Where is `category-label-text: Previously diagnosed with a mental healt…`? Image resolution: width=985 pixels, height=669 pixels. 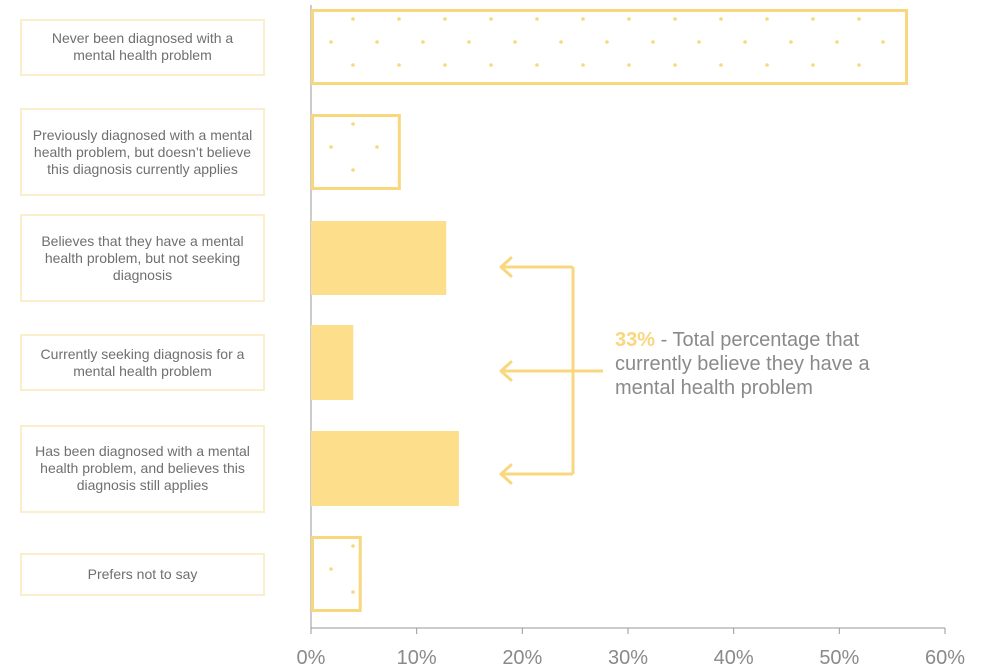 category-label-text: Previously diagnosed with a mental healt… is located at coordinates (142, 151).